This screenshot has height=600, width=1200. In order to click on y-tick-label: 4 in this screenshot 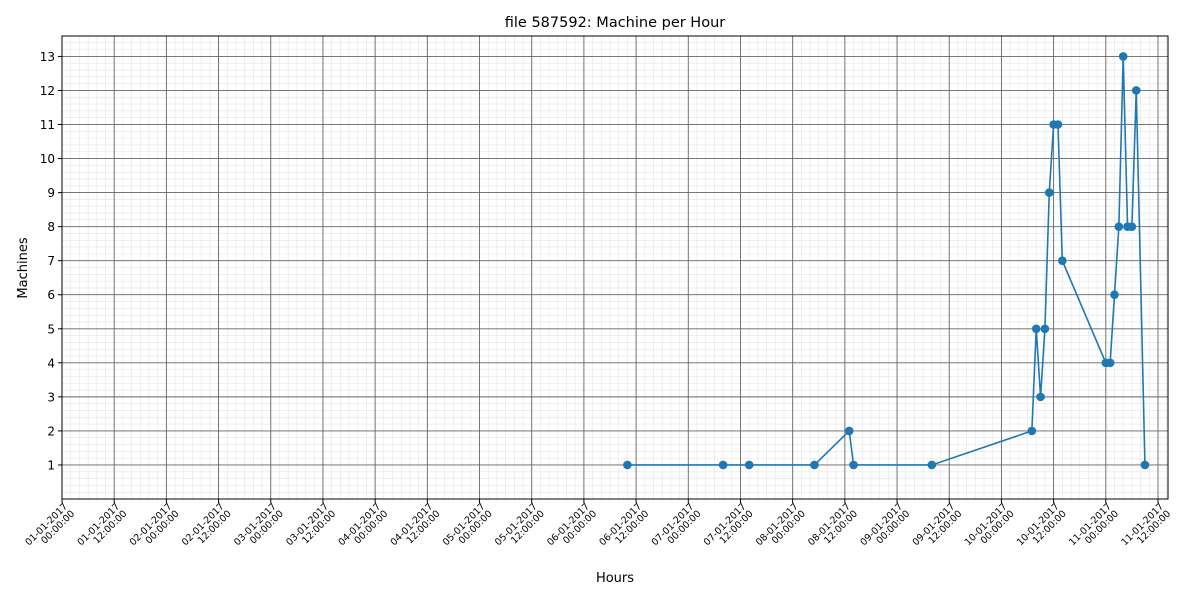, I will do `click(51, 363)`.